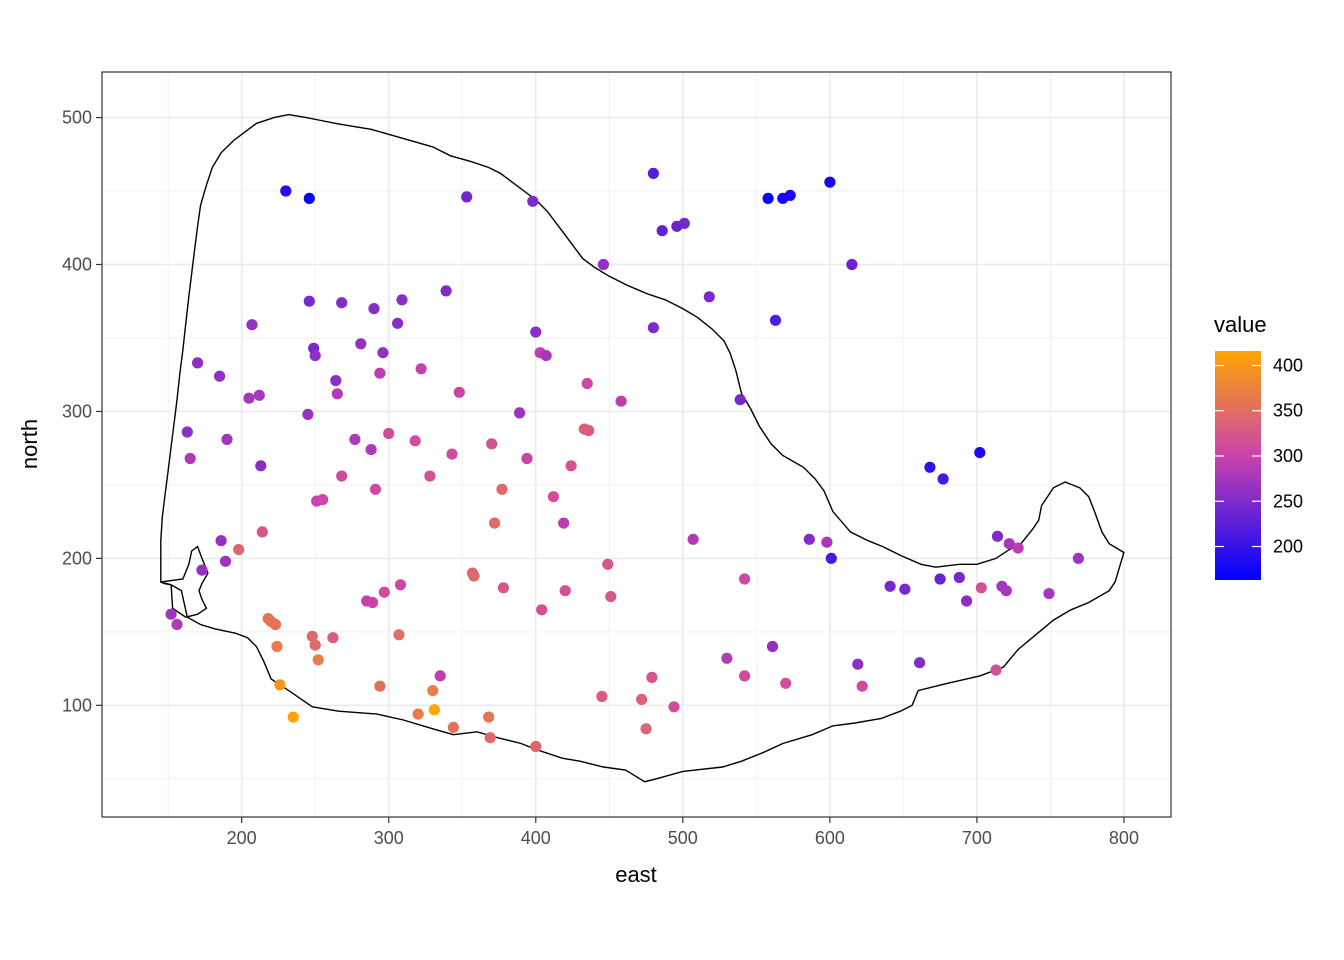  Describe the element at coordinates (1238, 465) in the screenshot. I see `legend-colorbar` at that location.